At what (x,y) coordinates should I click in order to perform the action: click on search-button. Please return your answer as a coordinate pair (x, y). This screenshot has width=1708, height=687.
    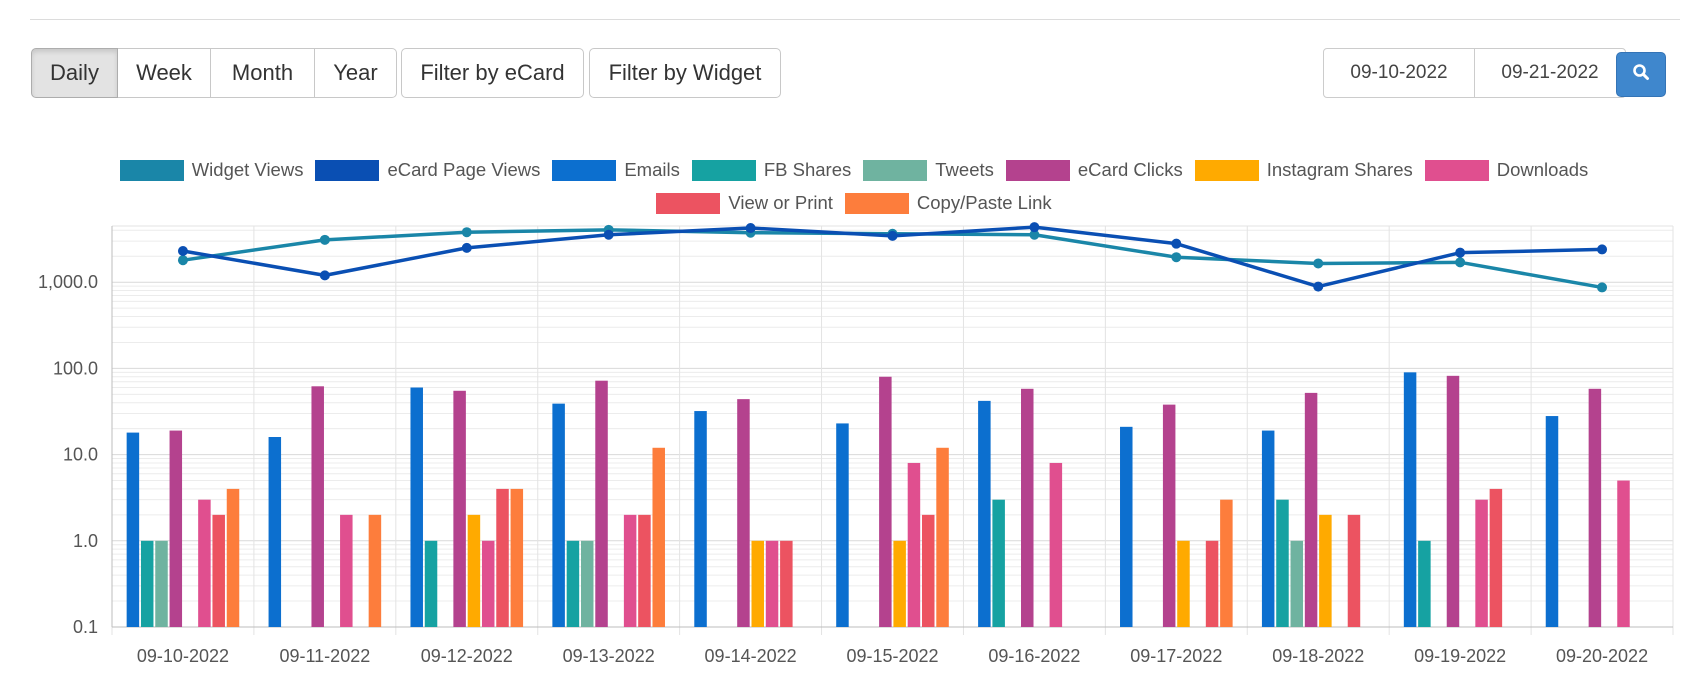
    Looking at the image, I should click on (1641, 74).